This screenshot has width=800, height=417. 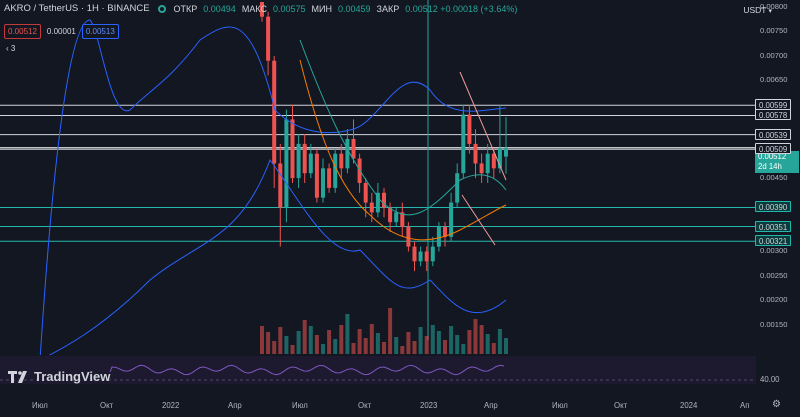 What do you see at coordinates (773, 149) in the screenshot?
I see `price-level-tag: 0.00509` at bounding box center [773, 149].